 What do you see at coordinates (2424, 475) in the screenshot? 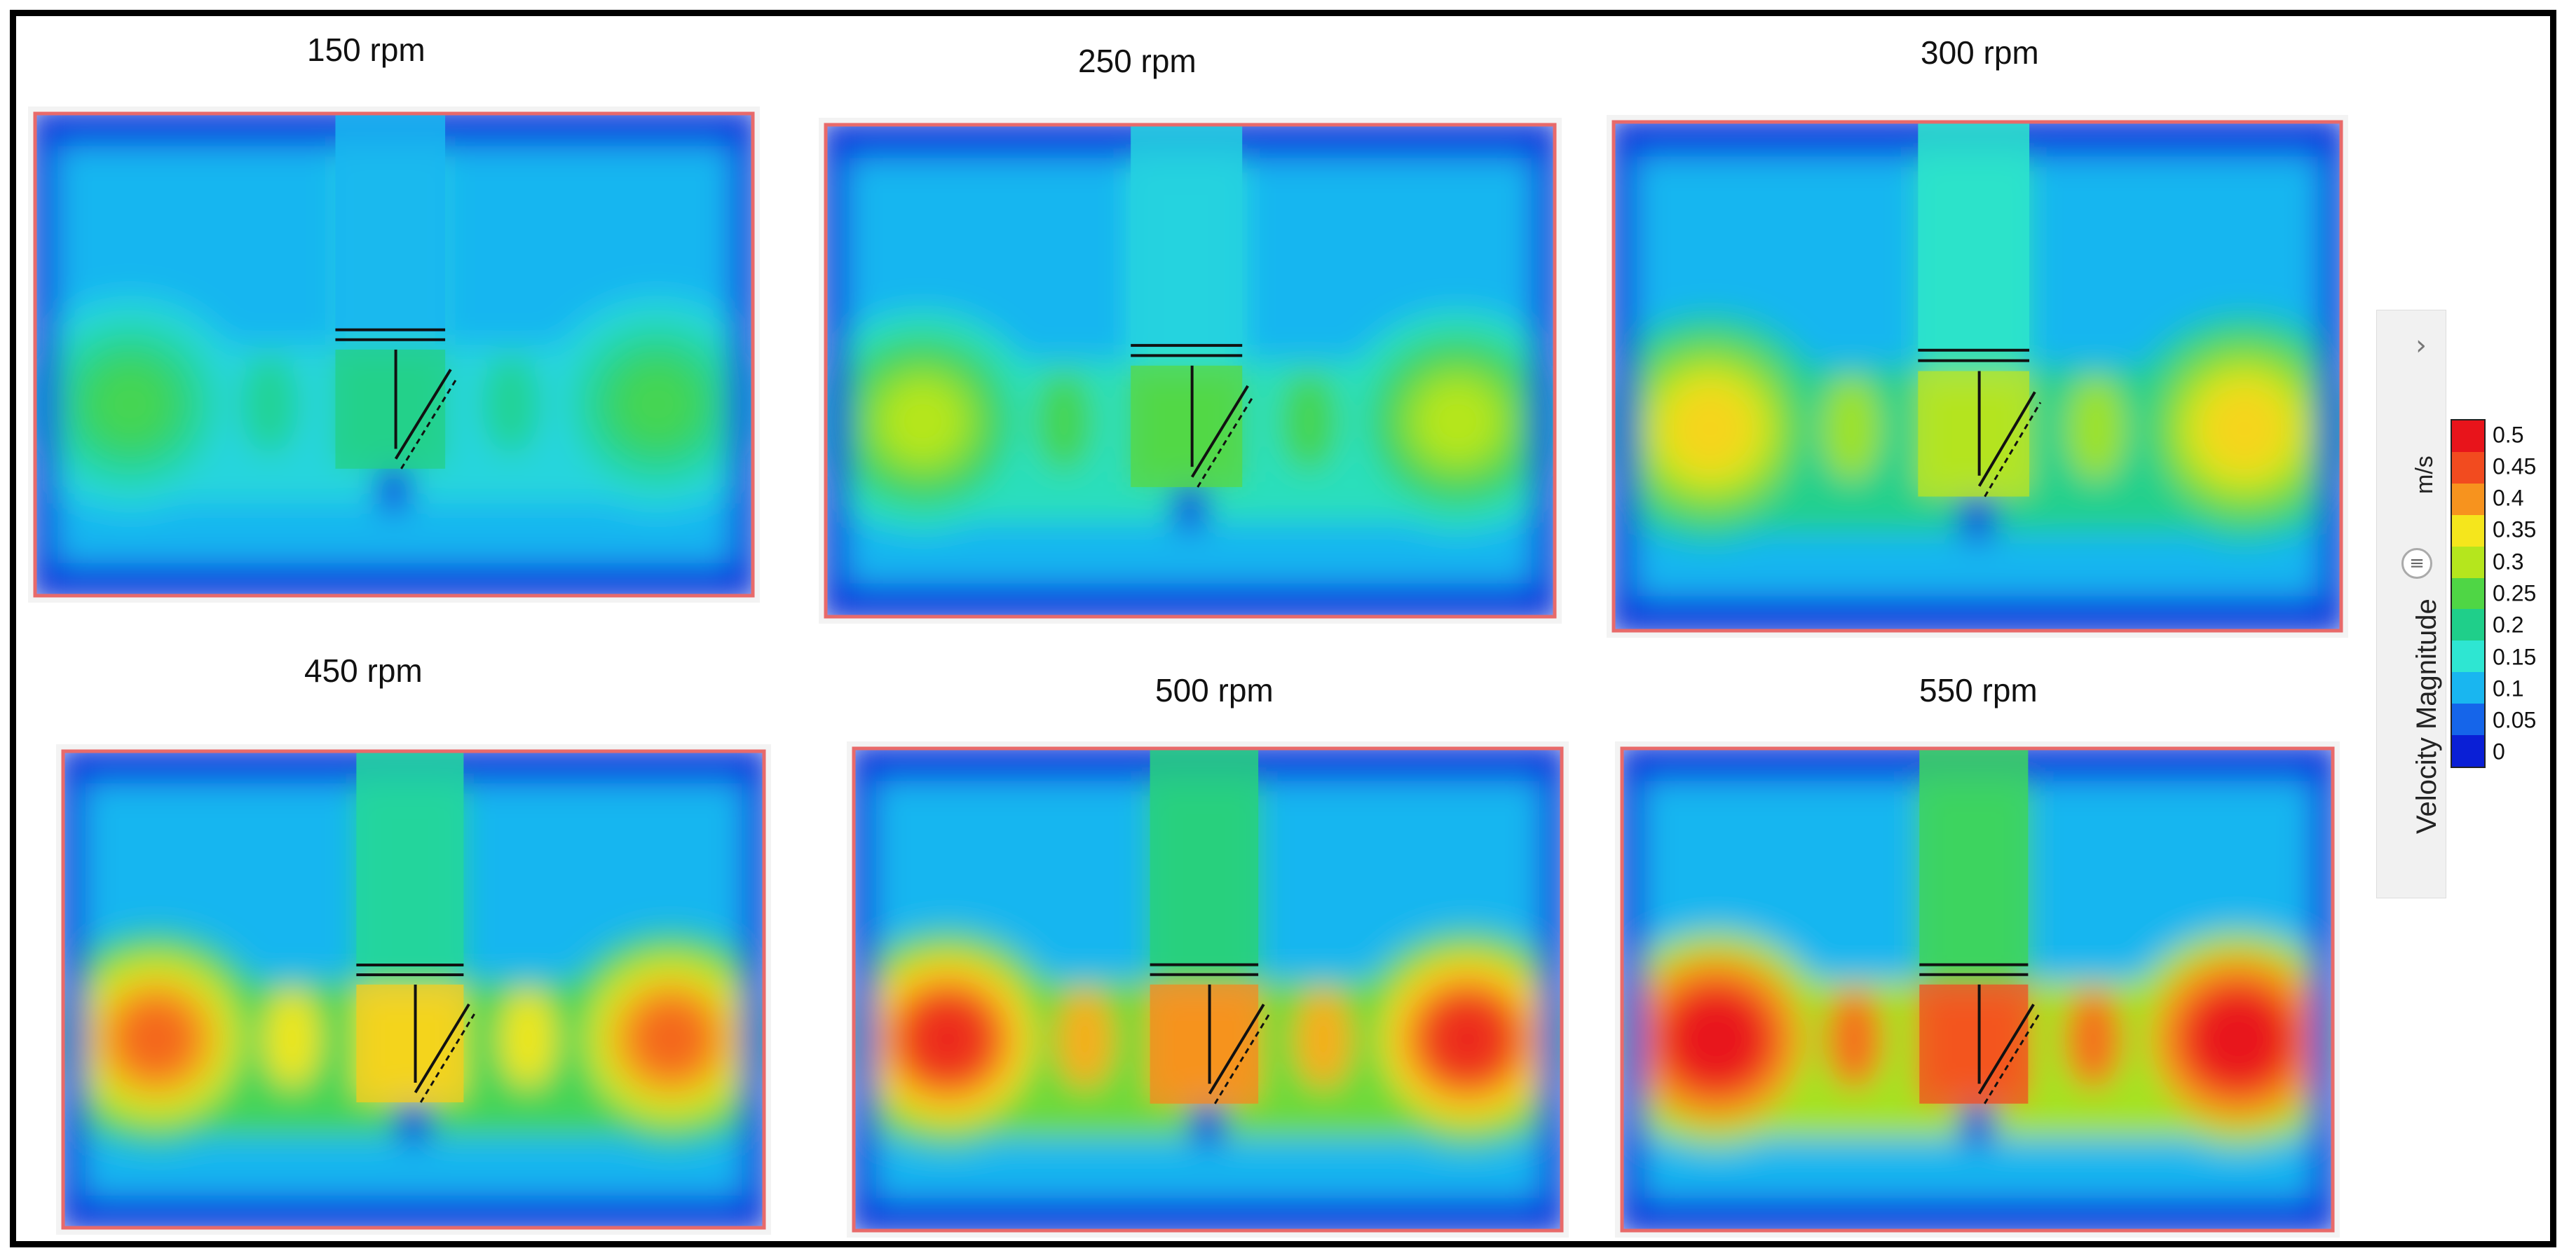
I see `legend-unit: m/s` at bounding box center [2424, 475].